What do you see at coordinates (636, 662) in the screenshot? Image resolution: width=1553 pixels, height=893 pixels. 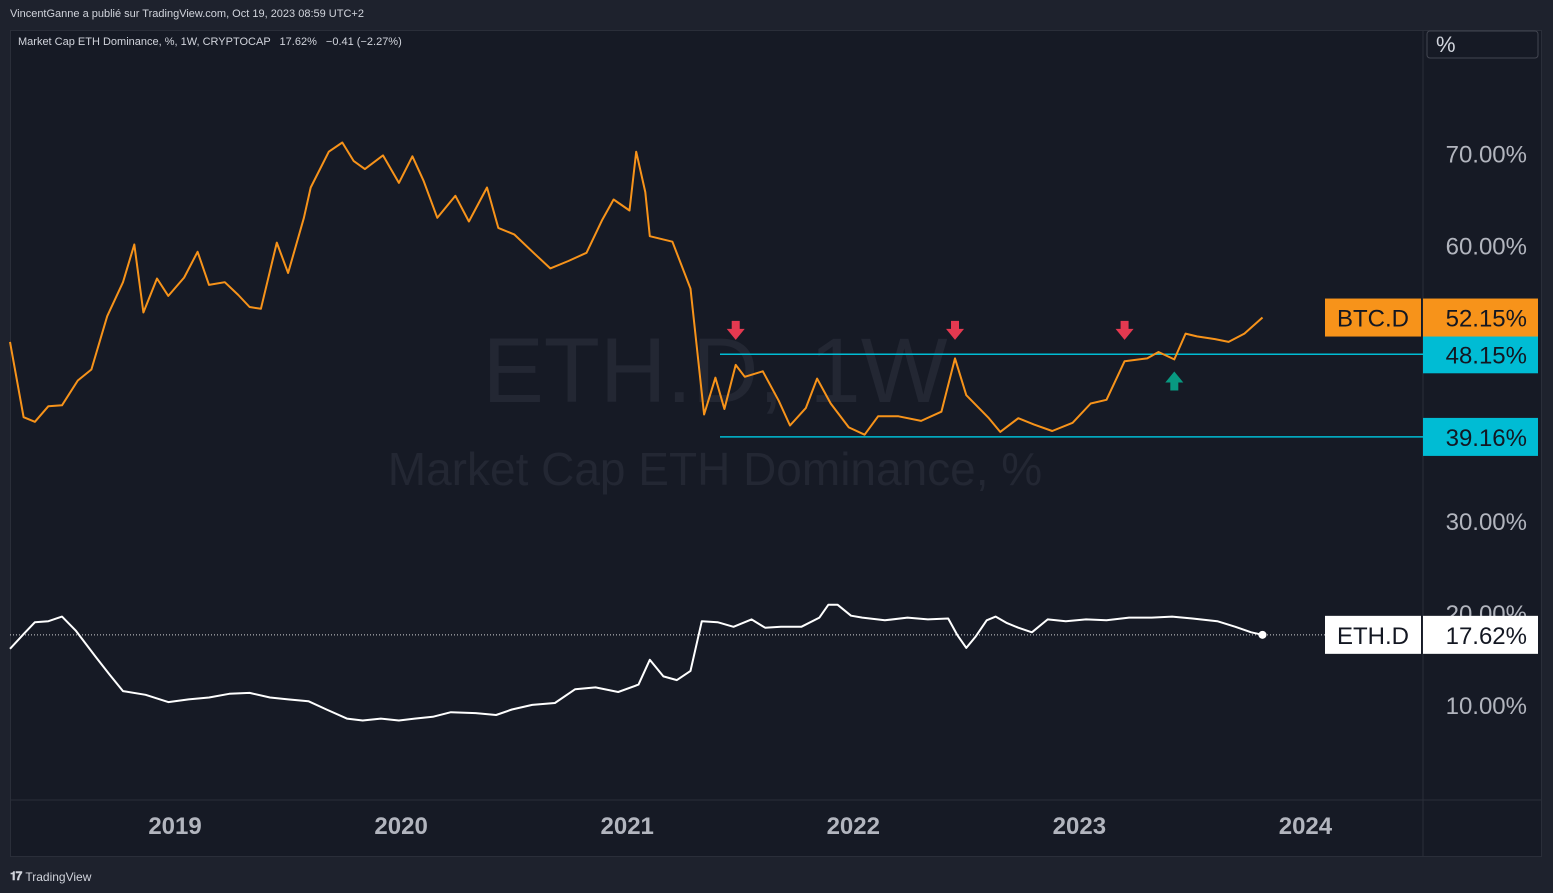 I see `eth-dominance-line` at bounding box center [636, 662].